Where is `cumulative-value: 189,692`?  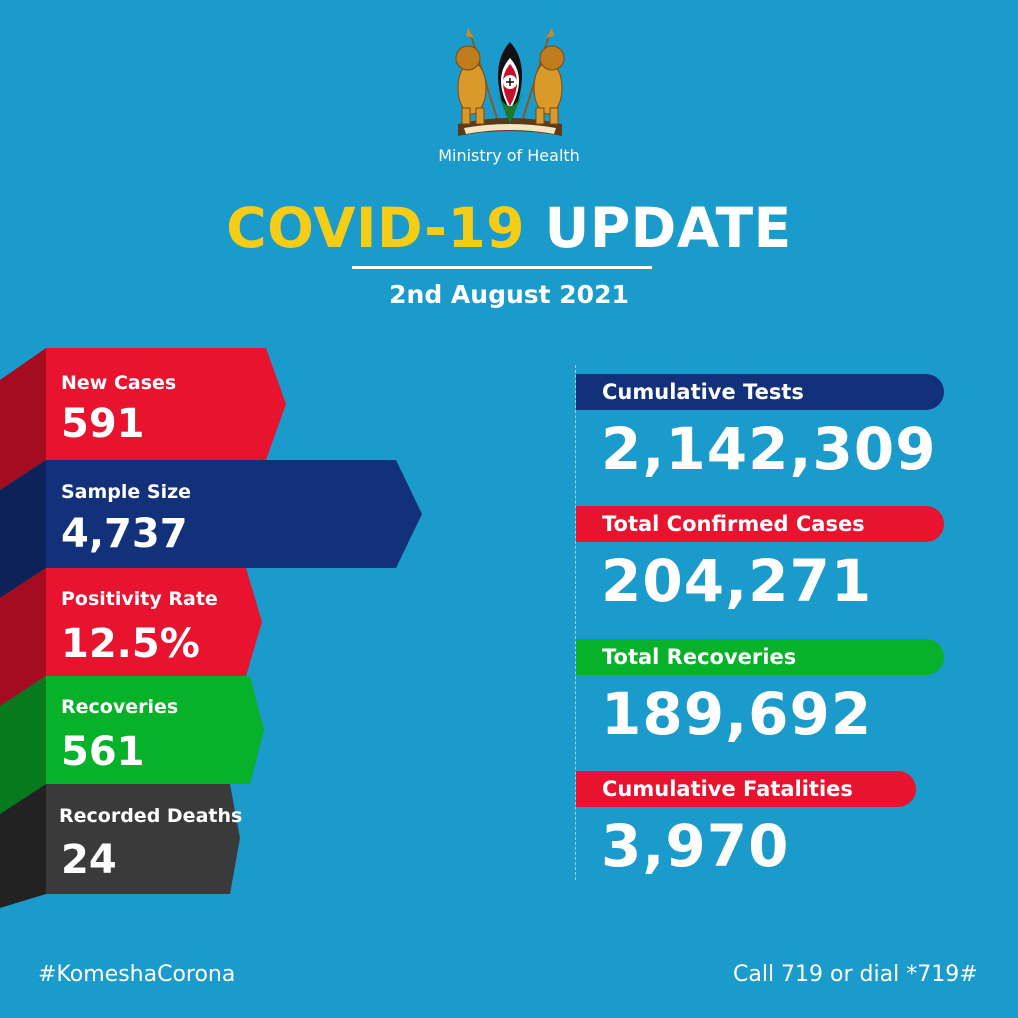
cumulative-value: 189,692 is located at coordinates (737, 714).